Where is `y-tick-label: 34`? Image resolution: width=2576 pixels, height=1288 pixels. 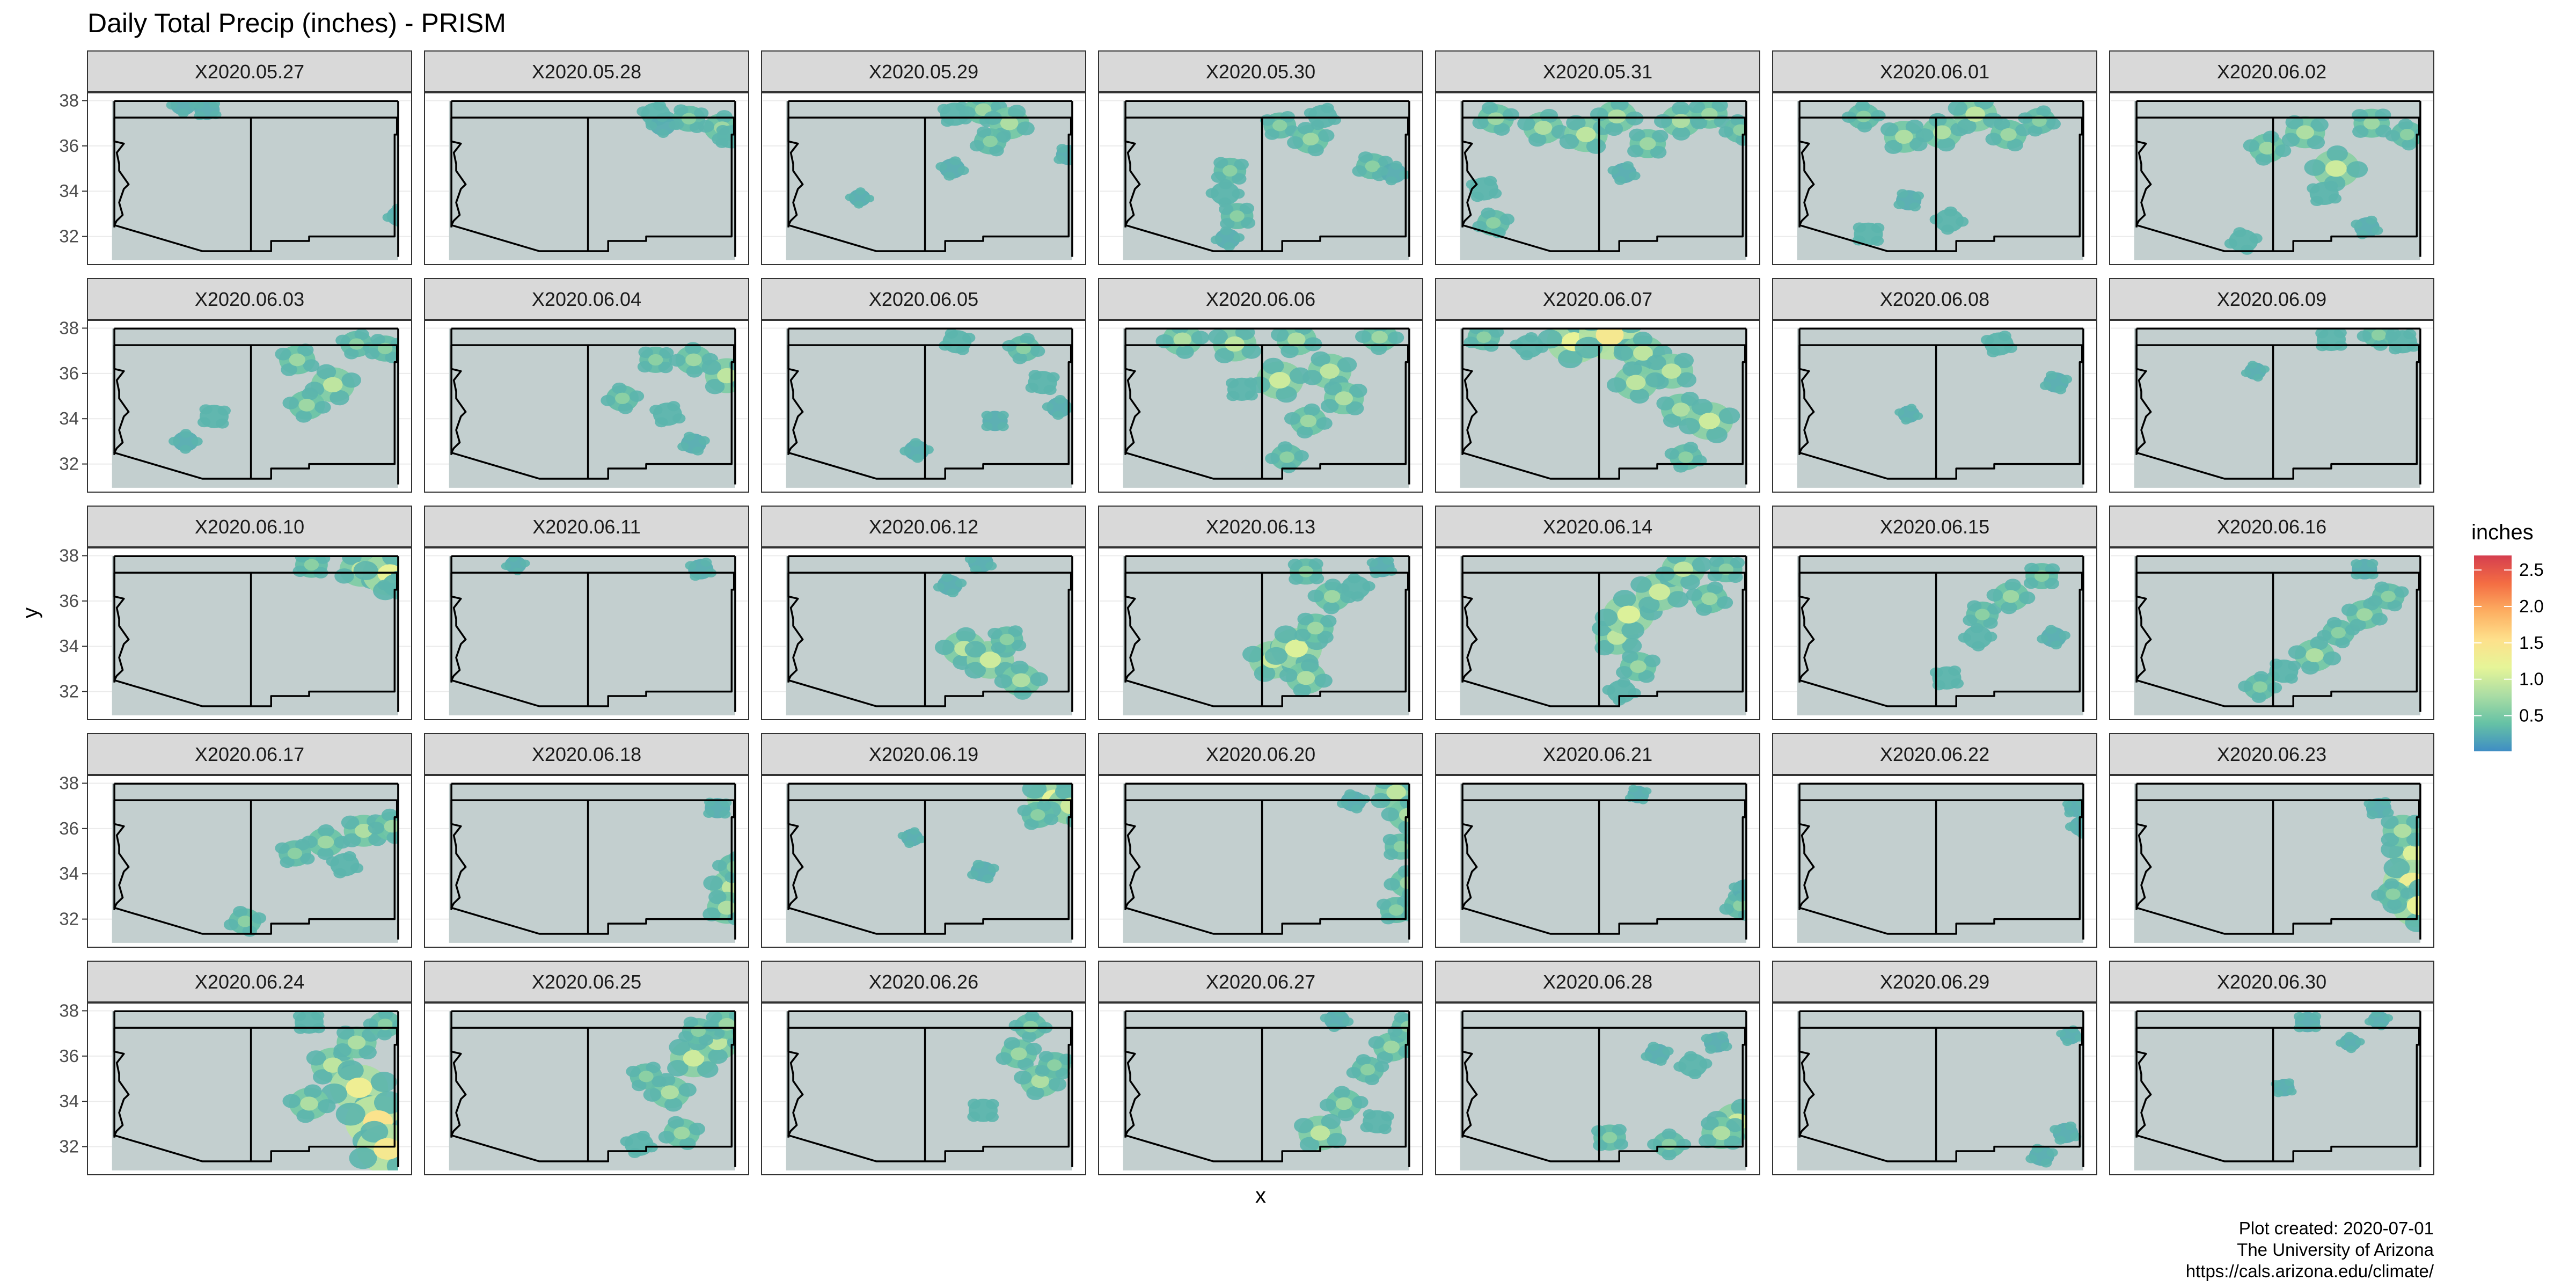 y-tick-label: 34 is located at coordinates (69, 1101).